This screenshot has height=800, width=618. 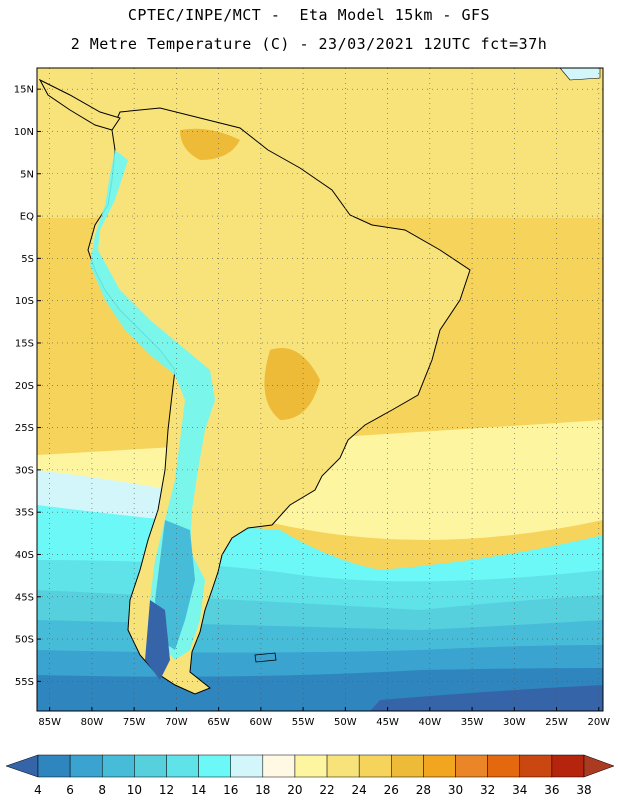 I want to click on warm-interior-region, so click(x=292, y=384).